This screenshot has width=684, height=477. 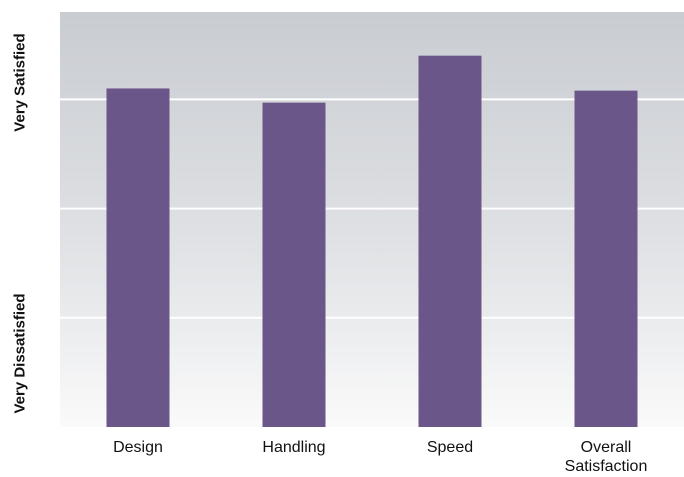 I want to click on bar-speed, so click(x=450, y=241).